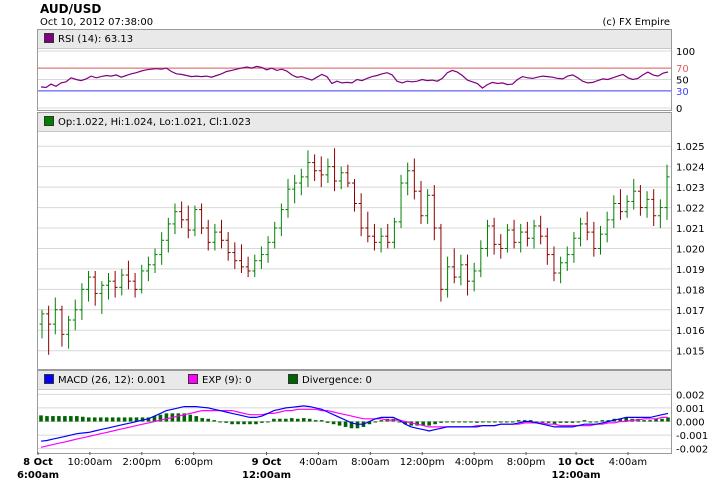 The height and width of the screenshot is (487, 710). I want to click on time-tick-label: 8:00am, so click(370, 462).